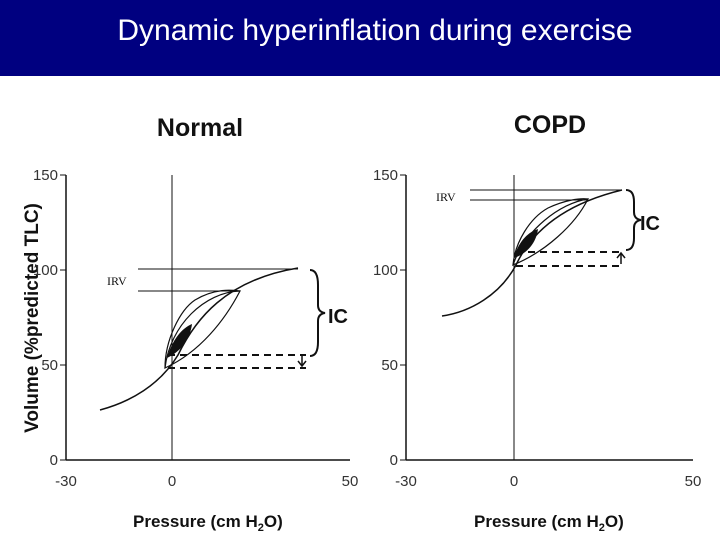 Image resolution: width=720 pixels, height=540 pixels. What do you see at coordinates (179, 341) in the screenshot?
I see `normal-resting-tidal-loop` at bounding box center [179, 341].